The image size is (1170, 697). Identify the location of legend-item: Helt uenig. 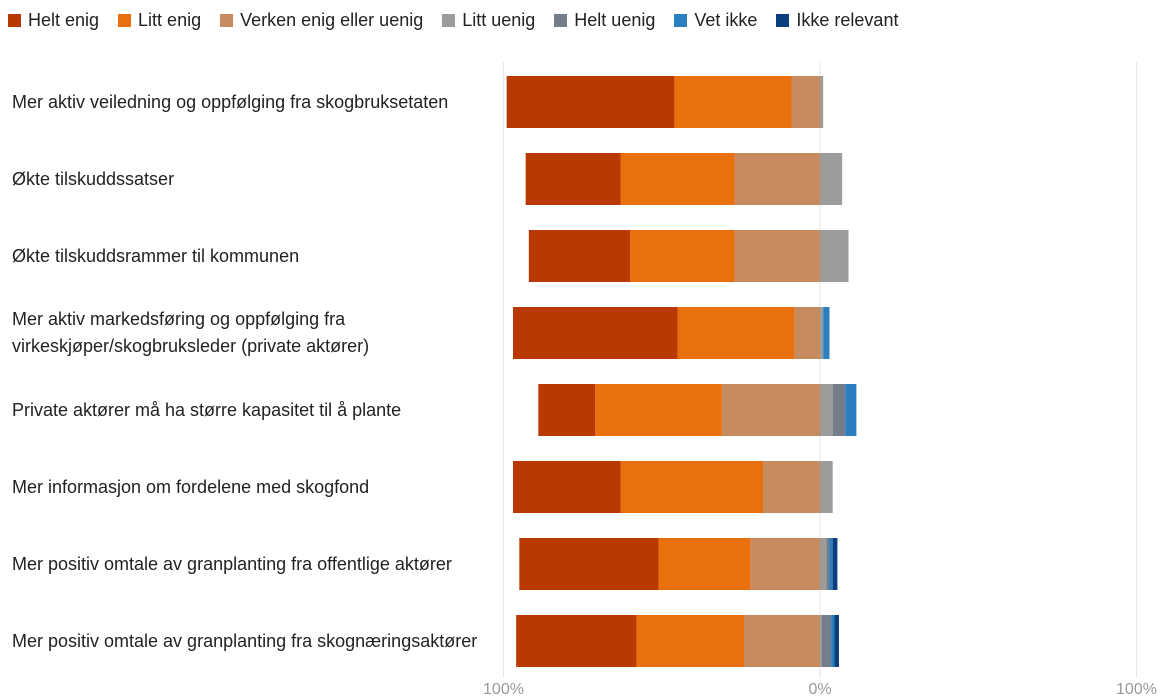
(604, 20).